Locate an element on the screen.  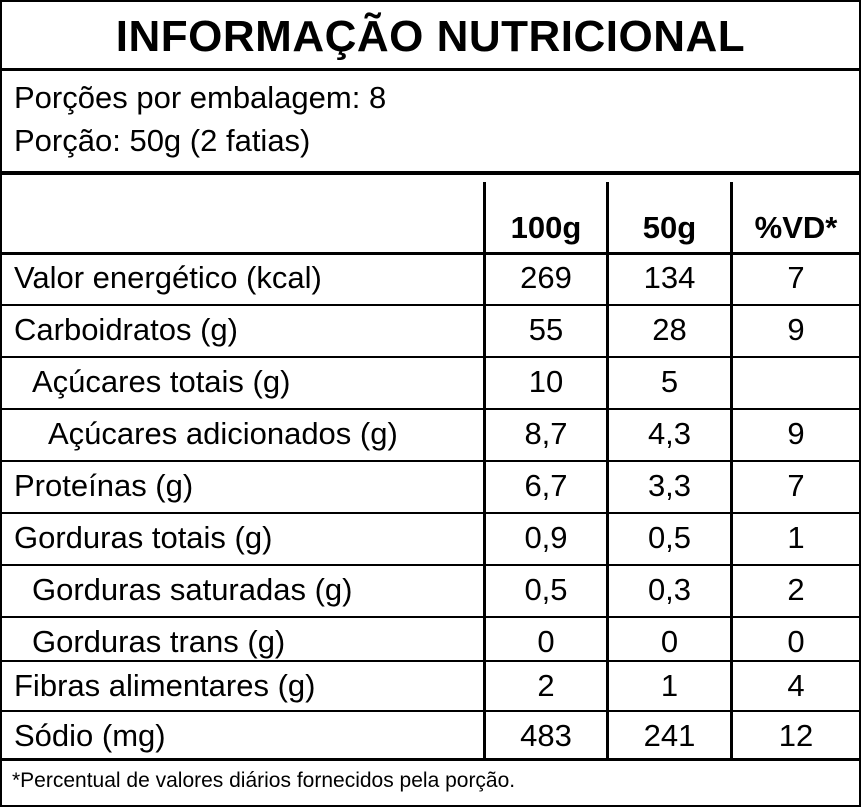
value-daily-percent: 2 is located at coordinates (796, 589).